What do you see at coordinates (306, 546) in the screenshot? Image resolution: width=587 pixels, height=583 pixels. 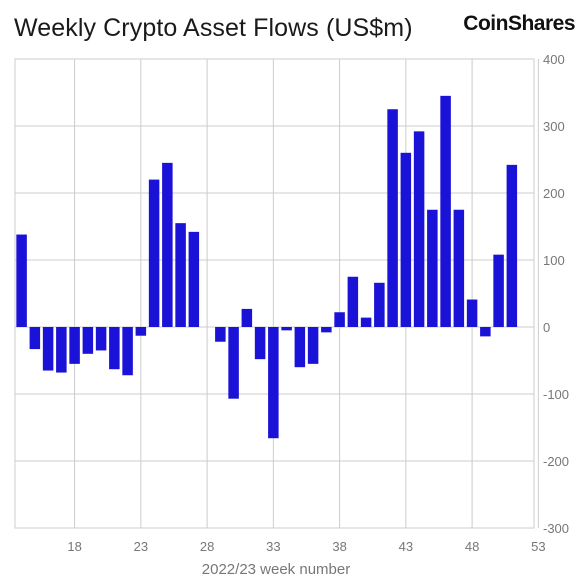 I see `x-axis-tick-labels: 18 23 28 33 38 43 48 53` at bounding box center [306, 546].